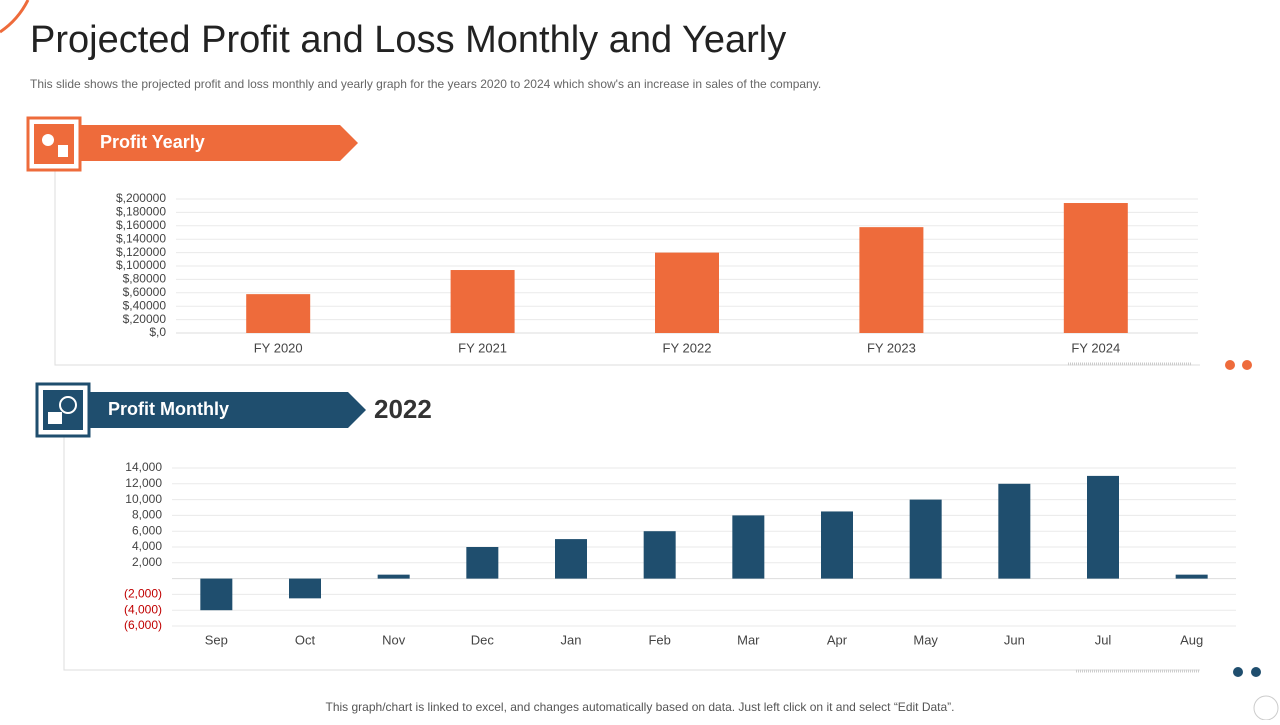 Image resolution: width=1280 pixels, height=725 pixels. What do you see at coordinates (143, 625) in the screenshot?
I see `y-tick-label: (6,000)` at bounding box center [143, 625].